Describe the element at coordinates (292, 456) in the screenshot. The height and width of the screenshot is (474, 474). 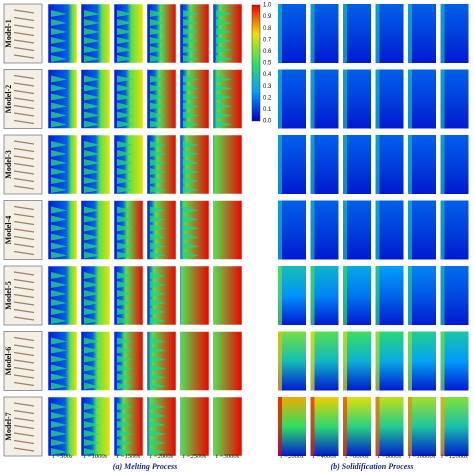
I see `time-label: t =2000s` at that location.